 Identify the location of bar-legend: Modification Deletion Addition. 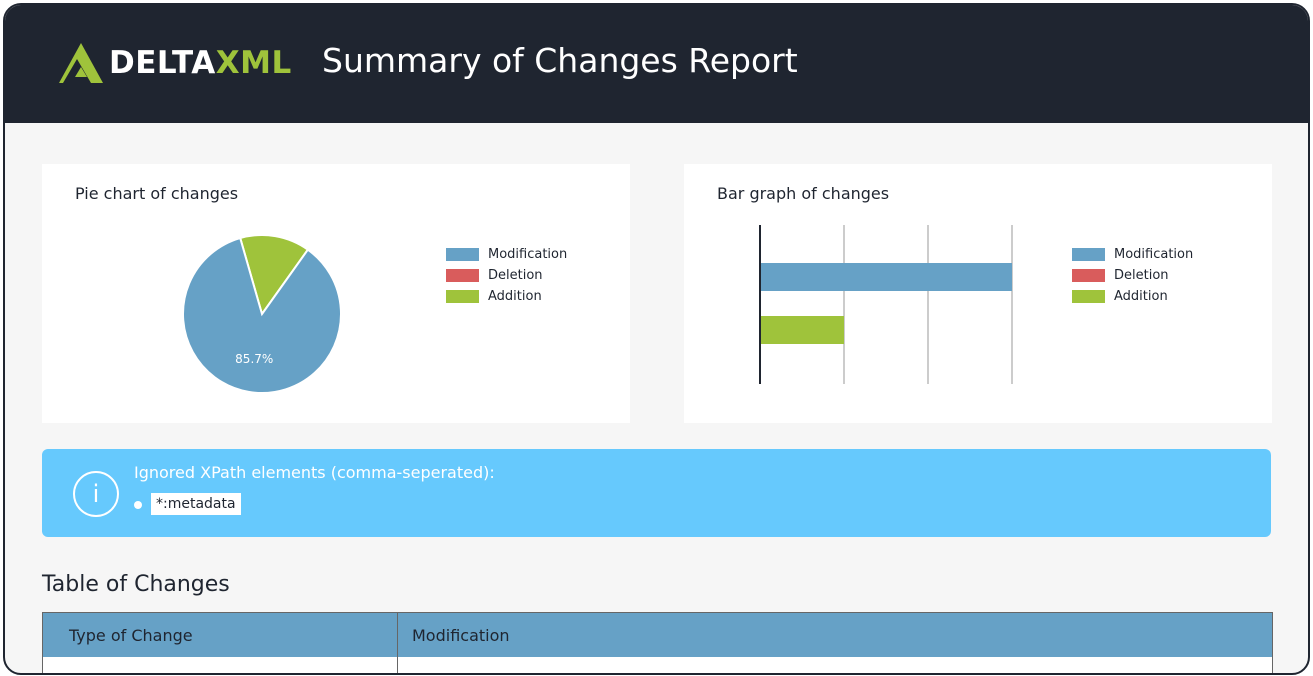
(1132, 275).